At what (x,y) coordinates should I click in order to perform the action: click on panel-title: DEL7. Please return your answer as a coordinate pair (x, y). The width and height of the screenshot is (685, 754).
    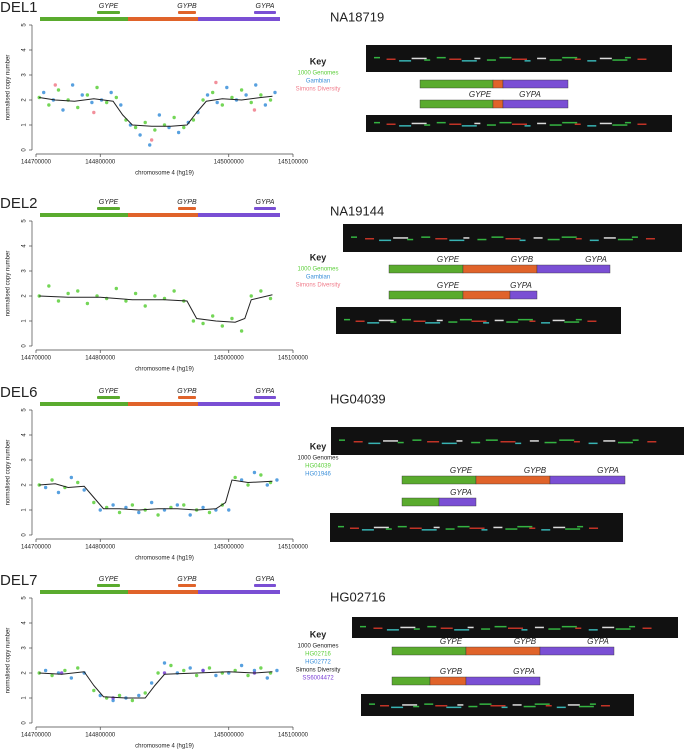
    Looking at the image, I should click on (19, 580).